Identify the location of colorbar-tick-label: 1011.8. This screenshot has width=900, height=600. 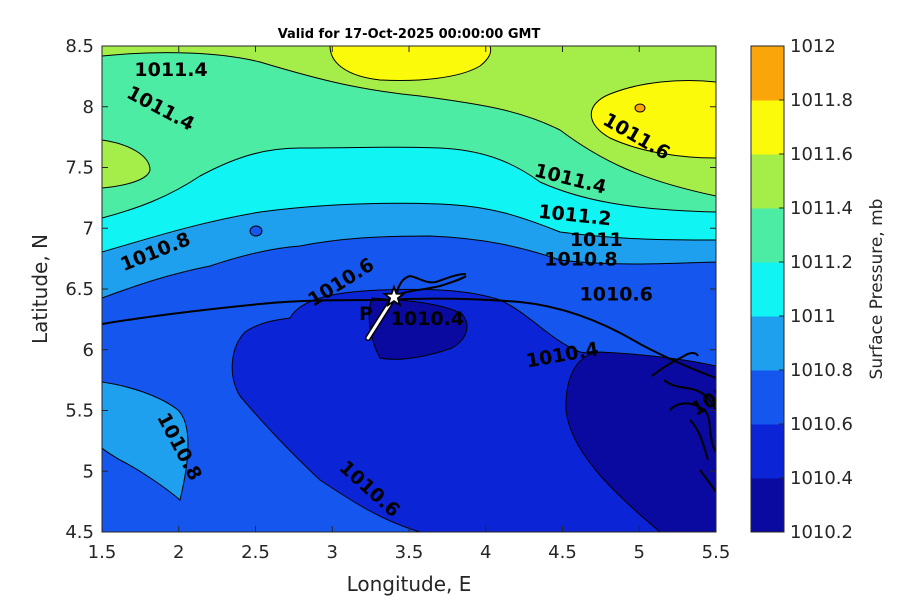
(821, 100).